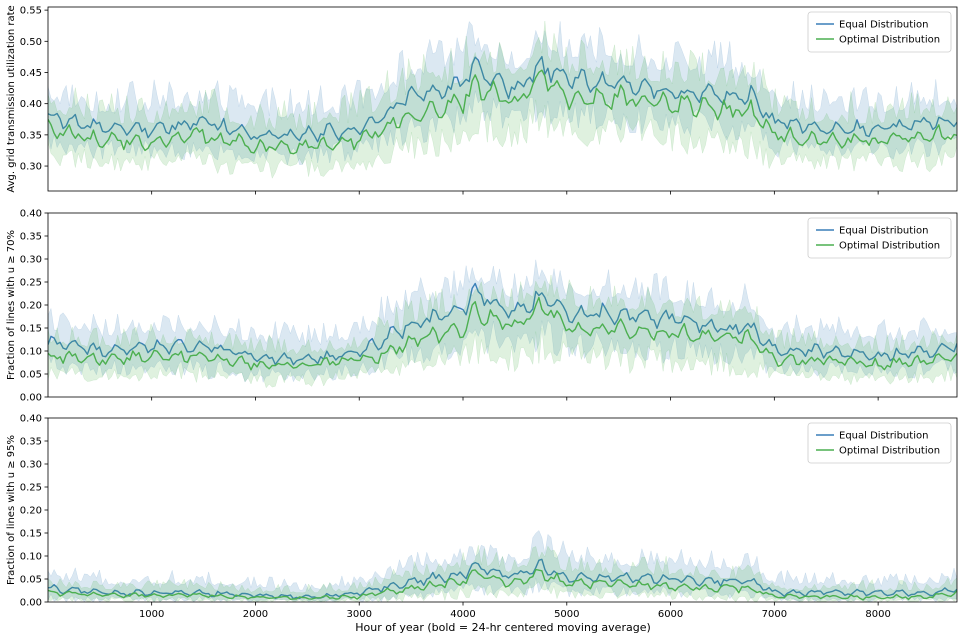 Image resolution: width=964 pixels, height=640 pixels. Describe the element at coordinates (11, 98) in the screenshot. I see `y-axis-label: Avg. grid transmission utilization rate` at that location.